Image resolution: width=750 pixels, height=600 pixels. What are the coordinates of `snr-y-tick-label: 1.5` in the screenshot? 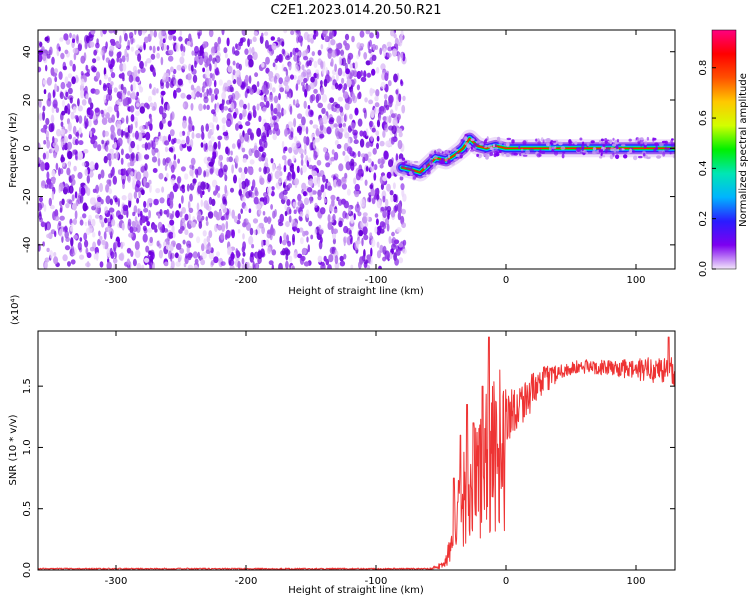 It's located at (27, 386).